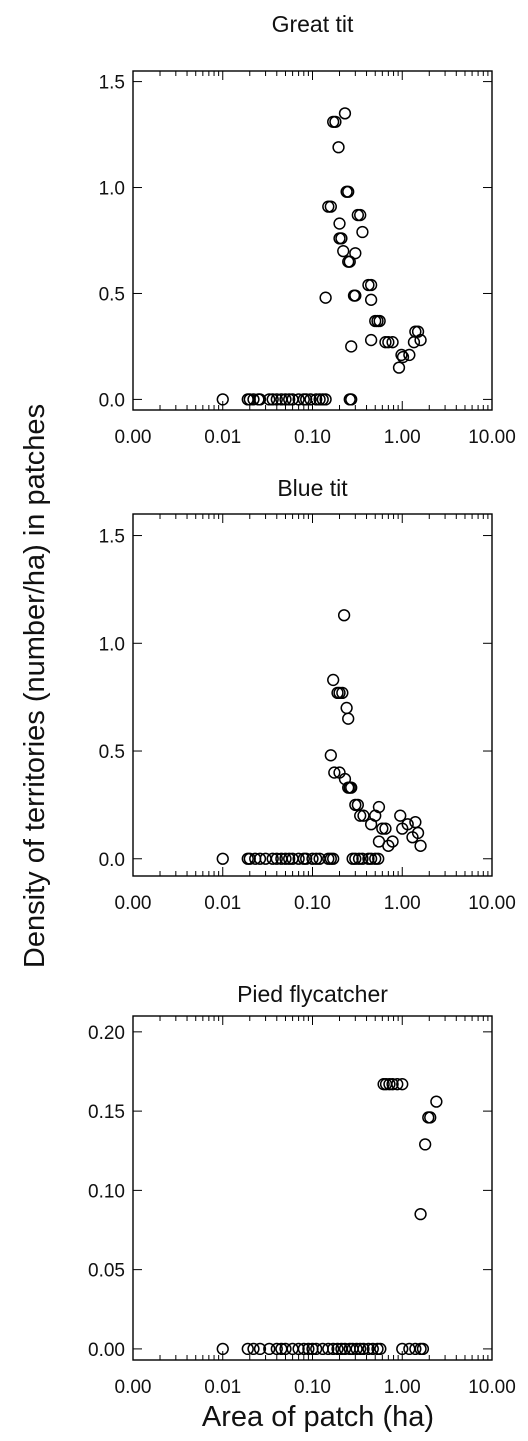 Image resolution: width=528 pixels, height=1441 pixels. I want to click on y-tick-label: 0.00, so click(106, 1350).